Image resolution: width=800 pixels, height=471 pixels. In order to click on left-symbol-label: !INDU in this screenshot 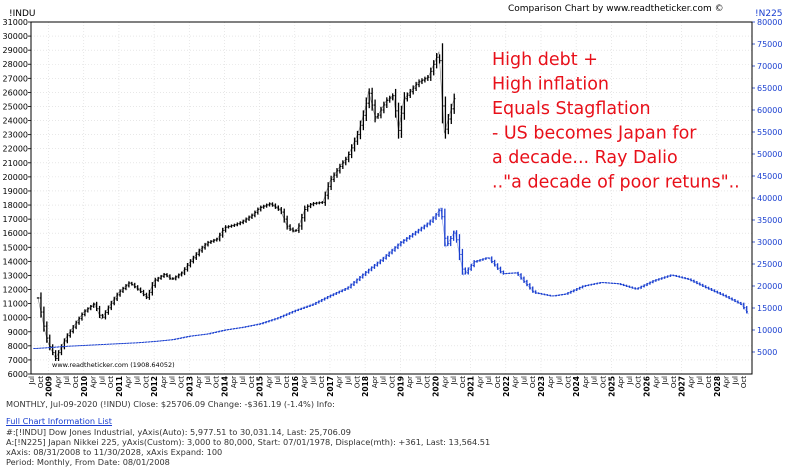, I will do `click(22, 14)`.